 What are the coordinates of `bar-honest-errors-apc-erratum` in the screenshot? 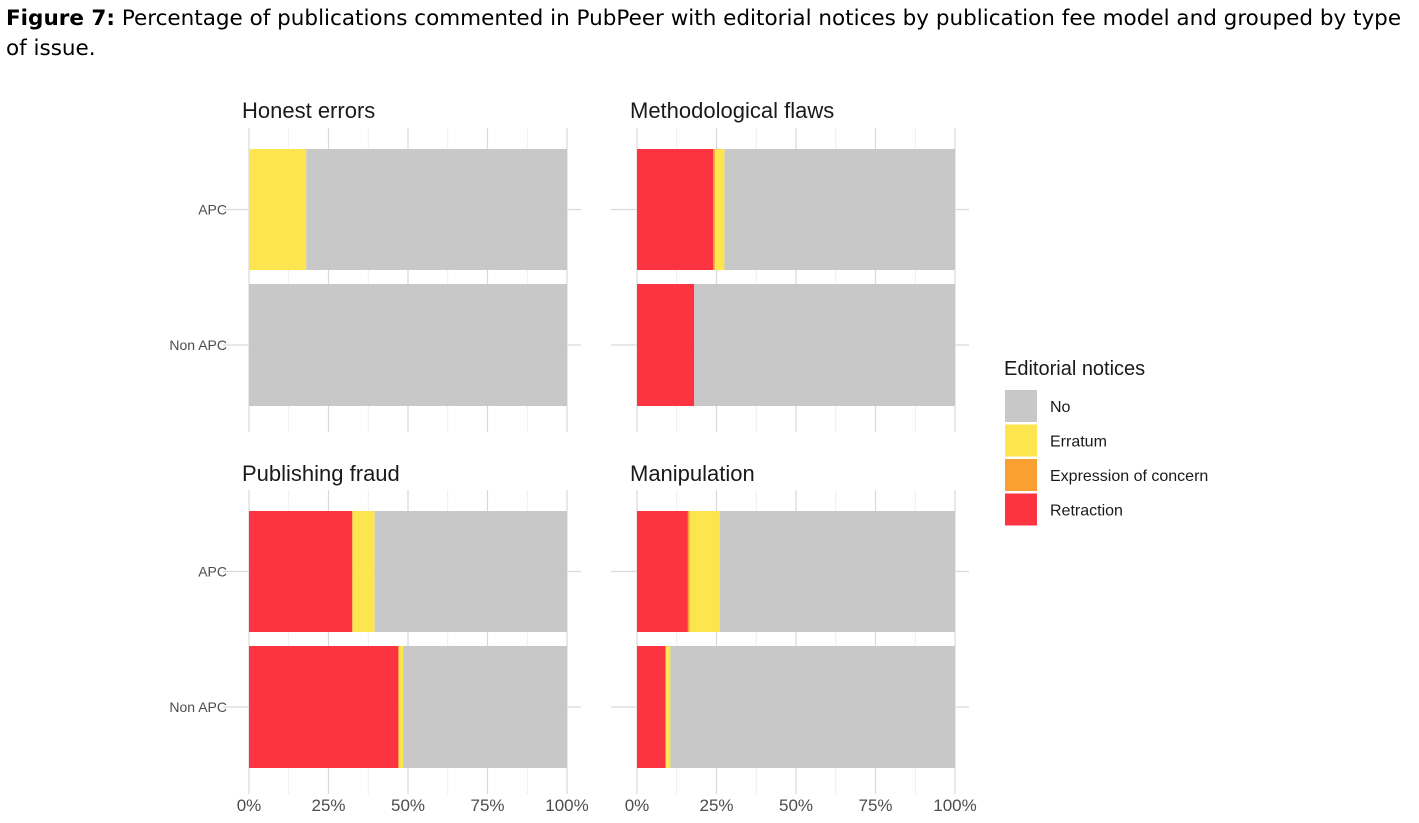 It's located at (278, 209).